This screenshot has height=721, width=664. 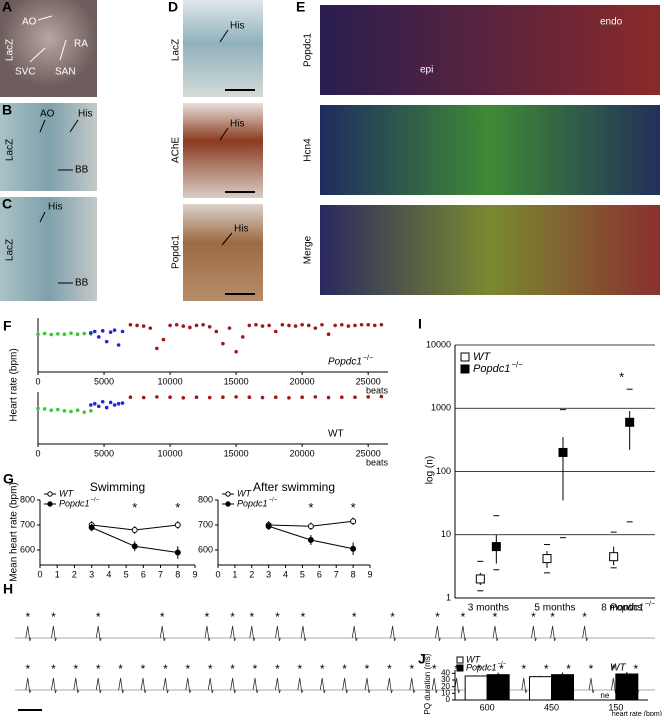 What do you see at coordinates (336, 434) in the screenshot?
I see `plot-label: WT` at bounding box center [336, 434].